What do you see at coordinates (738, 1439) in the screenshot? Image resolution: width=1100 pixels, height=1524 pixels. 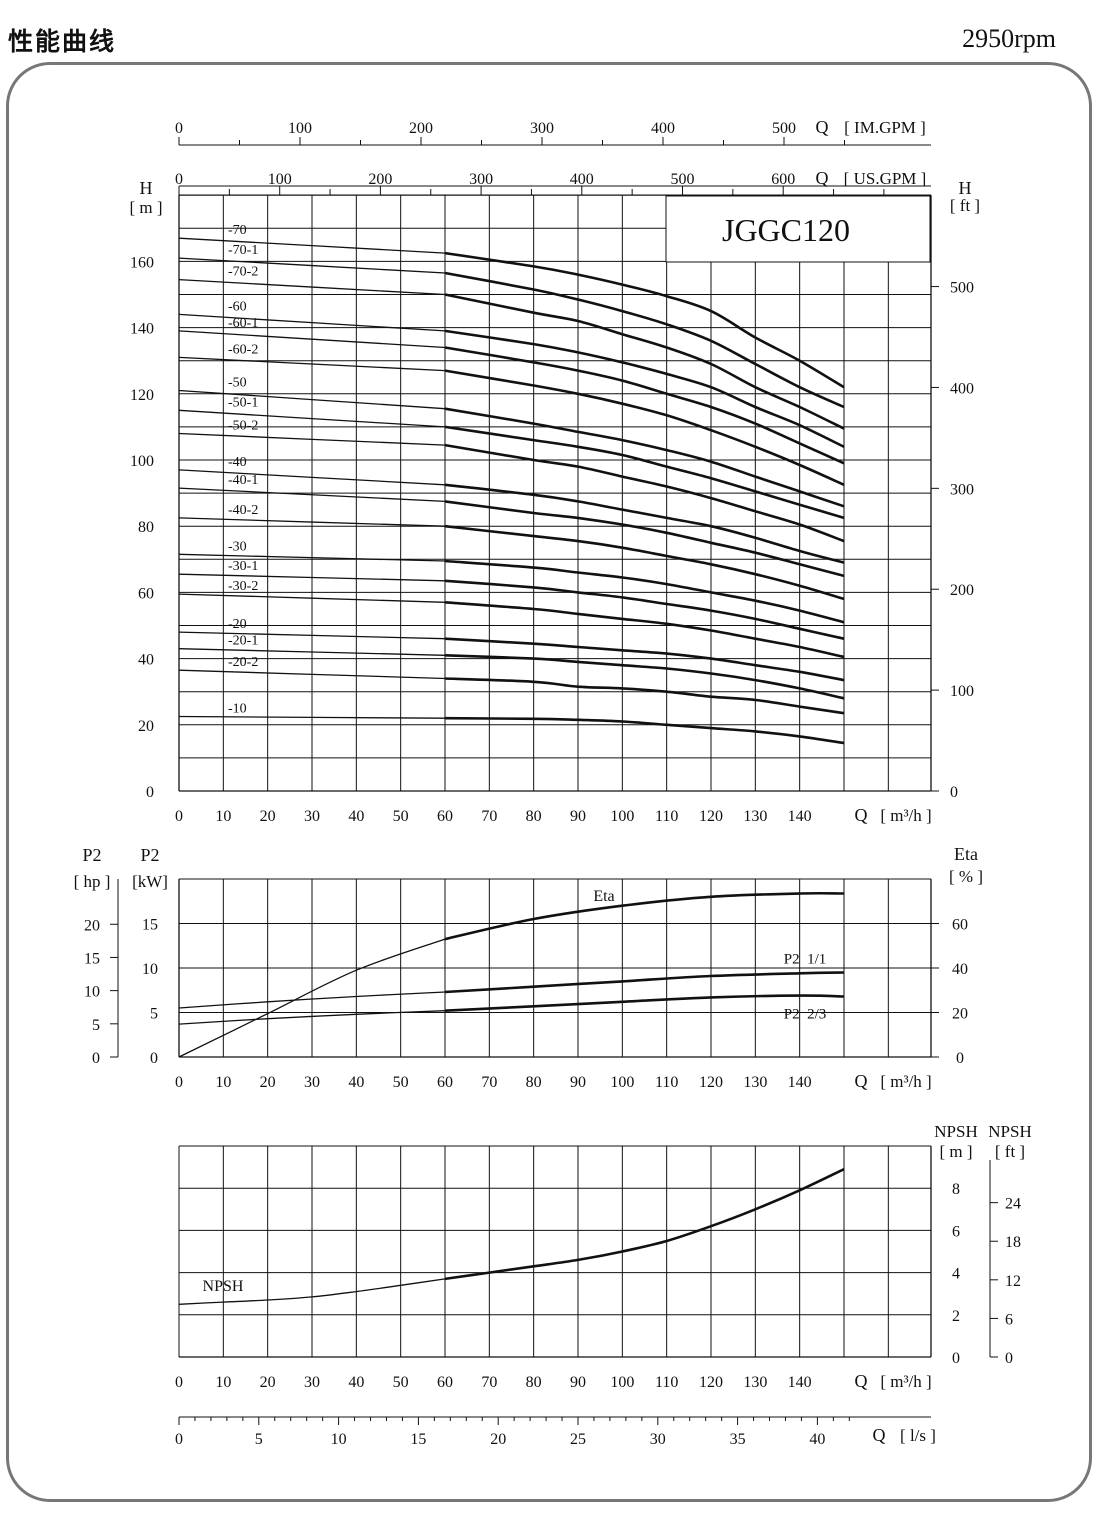 I see `lps-tick-label: 35` at bounding box center [738, 1439].